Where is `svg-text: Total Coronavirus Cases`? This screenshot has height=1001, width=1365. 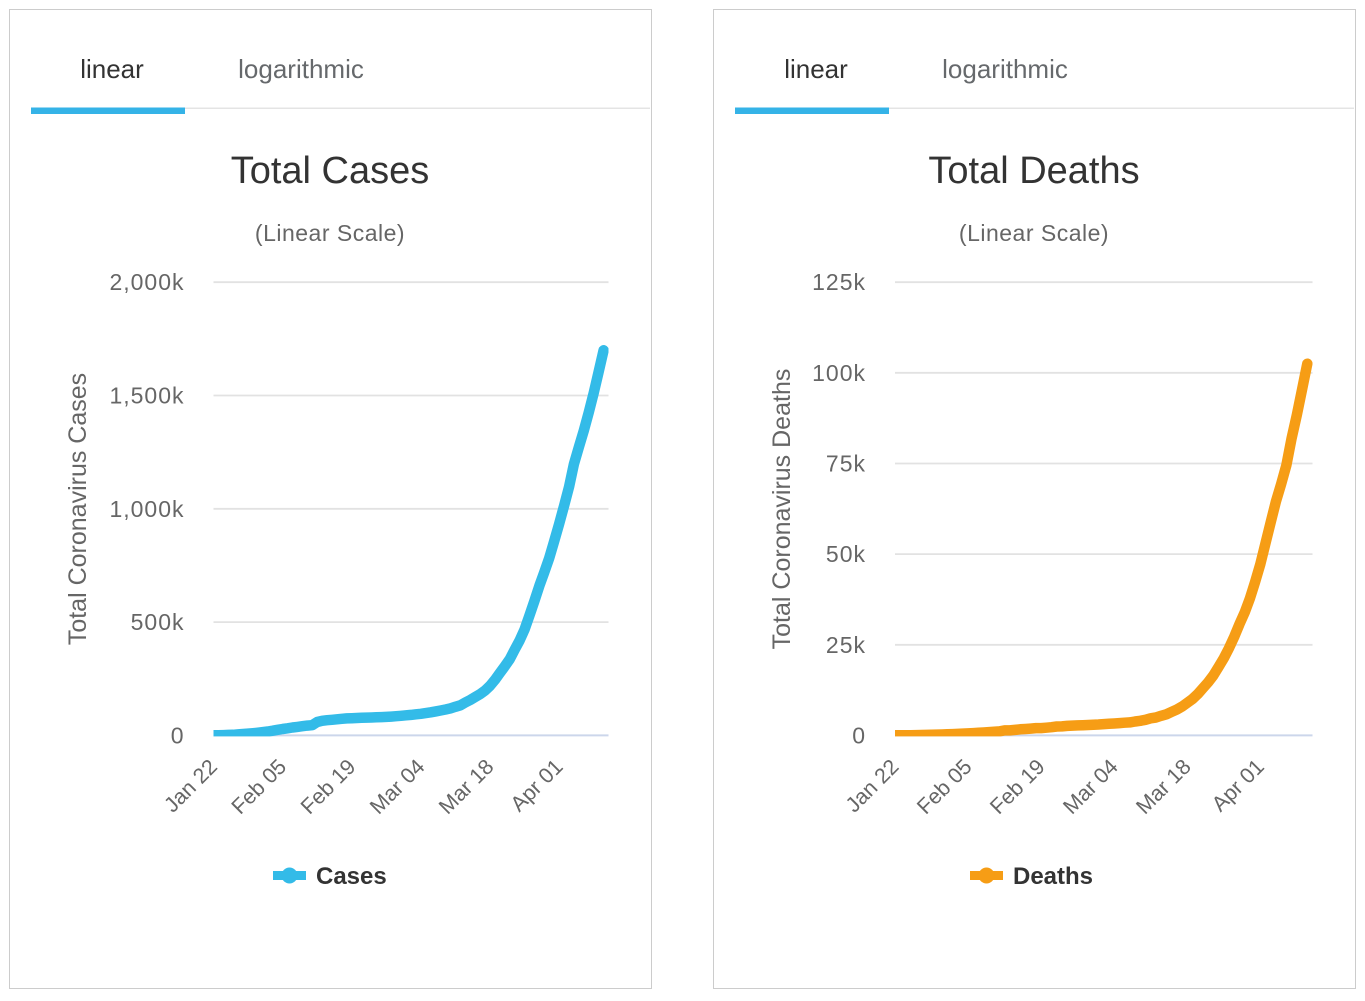 svg-text: Total Coronavirus Cases is located at coordinates (78, 509).